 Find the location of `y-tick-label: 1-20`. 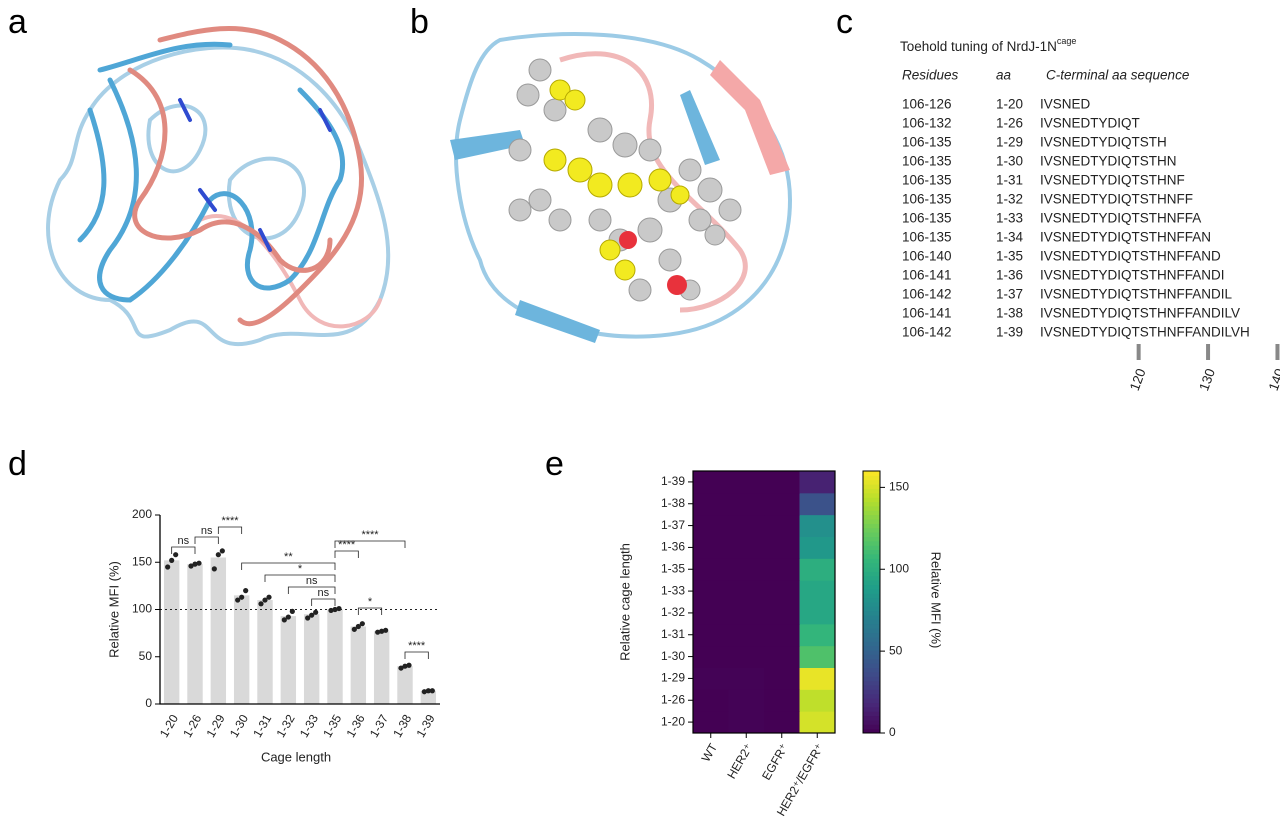

y-tick-label: 1-20 is located at coordinates (673, 721).